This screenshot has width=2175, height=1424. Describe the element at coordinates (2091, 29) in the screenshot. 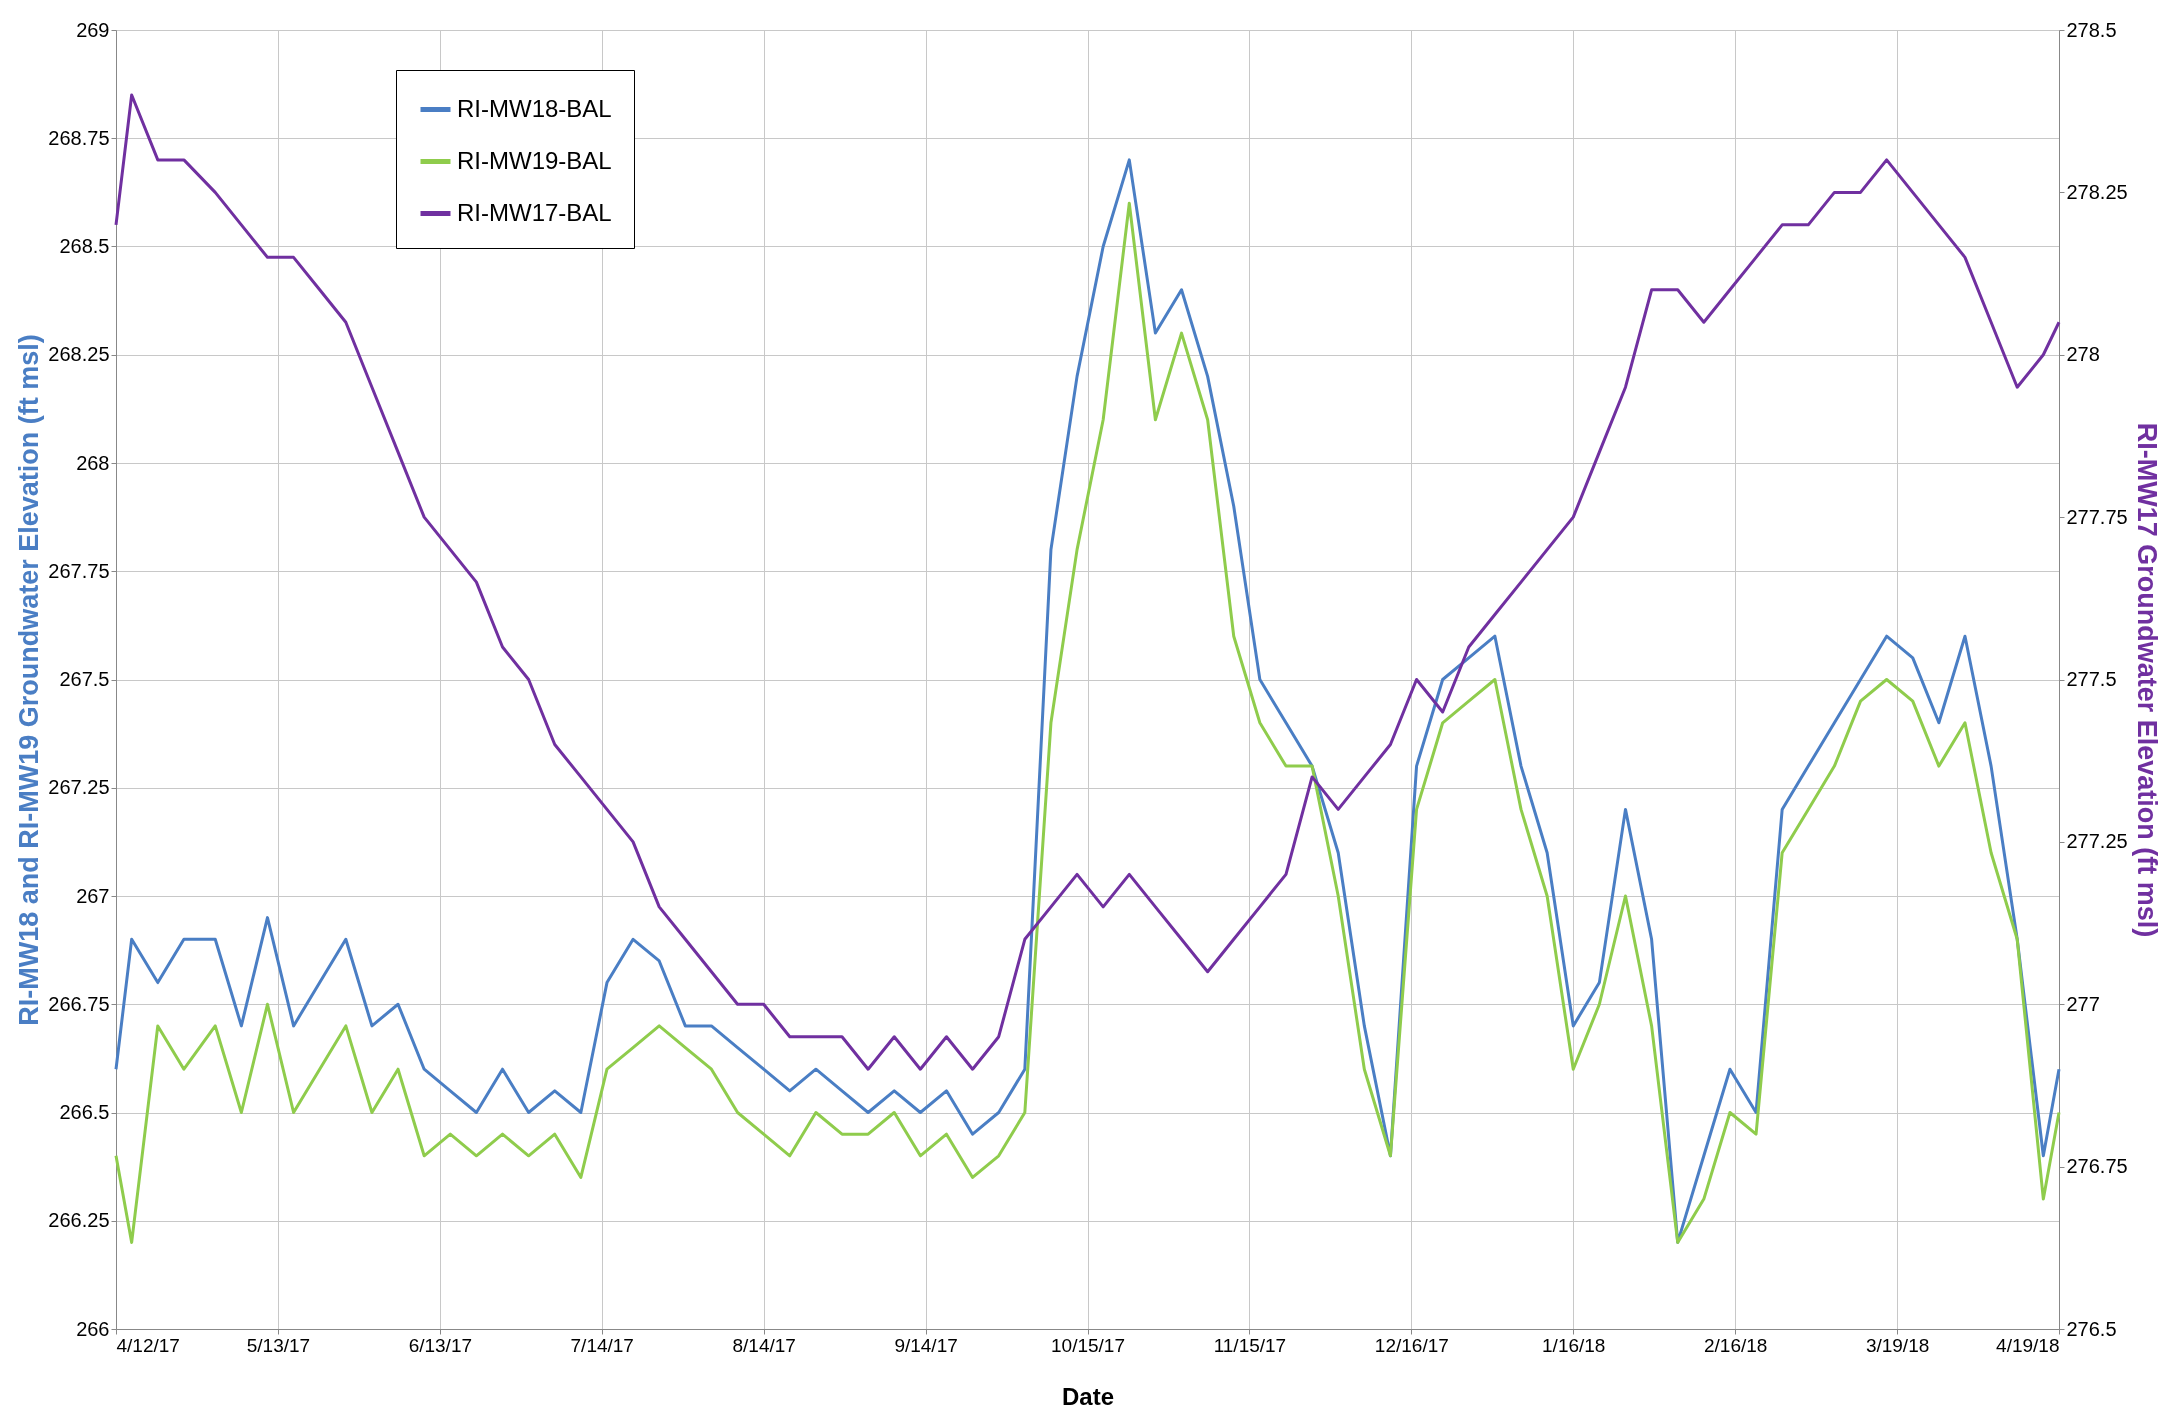

I see `y2-tick-label: 278.5` at that location.